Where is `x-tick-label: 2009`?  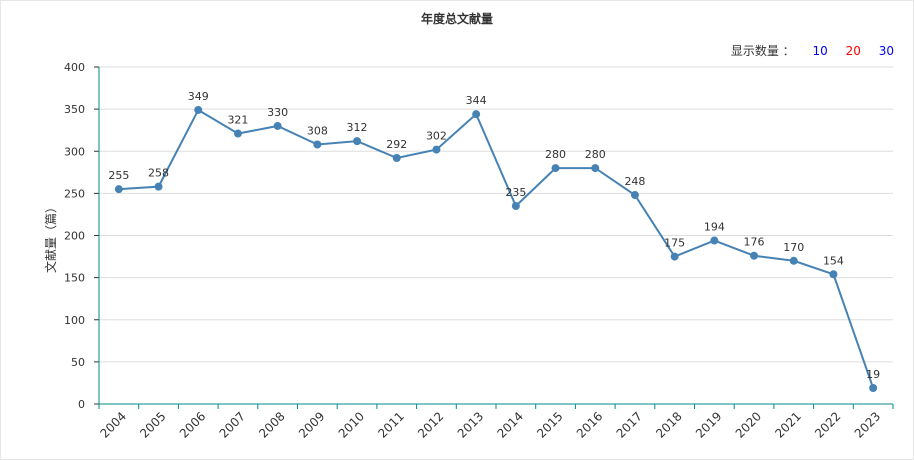 x-tick-label: 2009 is located at coordinates (311, 424).